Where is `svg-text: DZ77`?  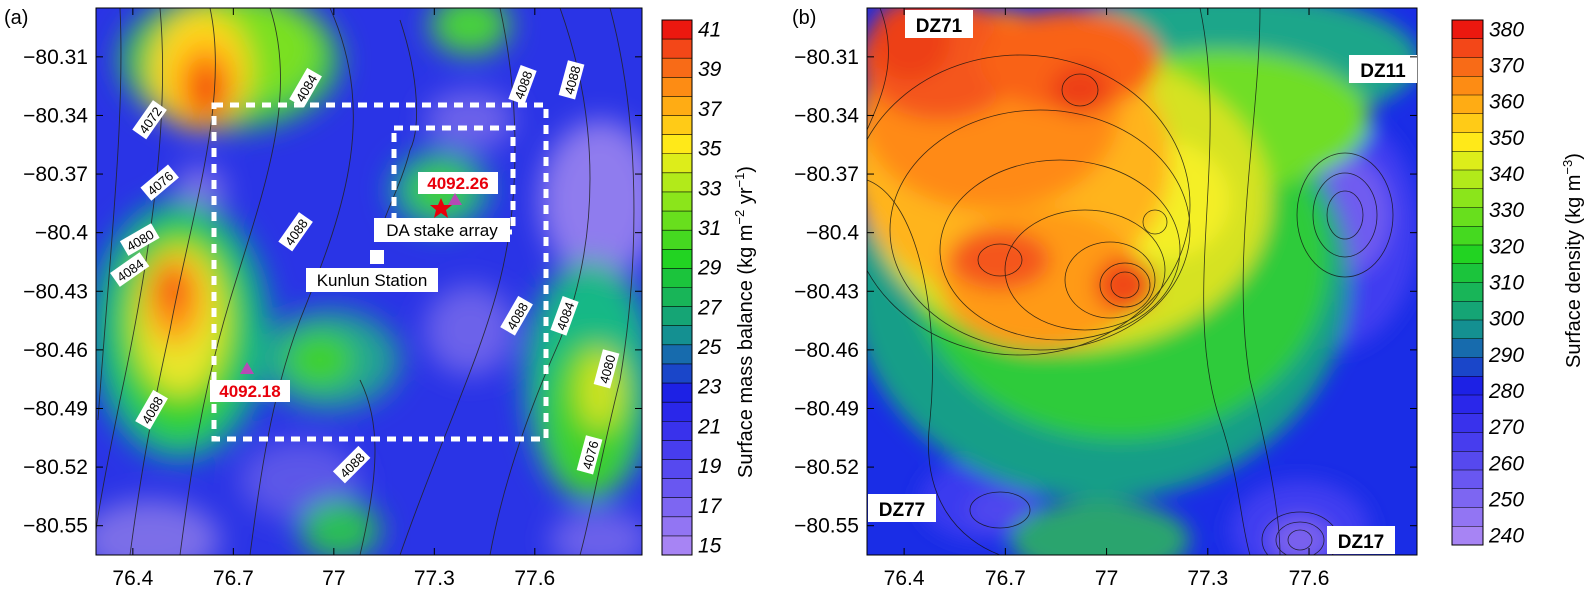
svg-text: DZ77 is located at coordinates (902, 510).